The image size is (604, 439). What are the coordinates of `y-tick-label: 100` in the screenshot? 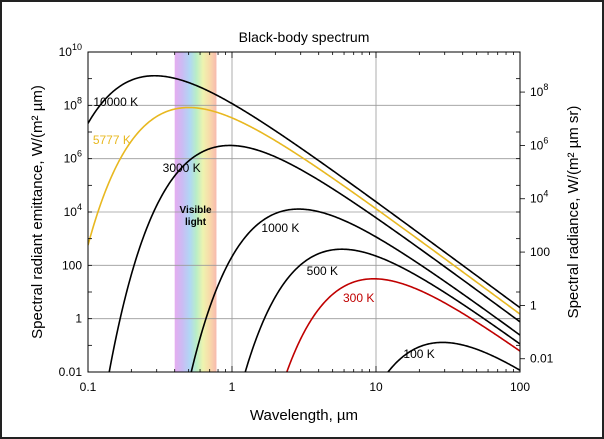 It's located at (72, 265).